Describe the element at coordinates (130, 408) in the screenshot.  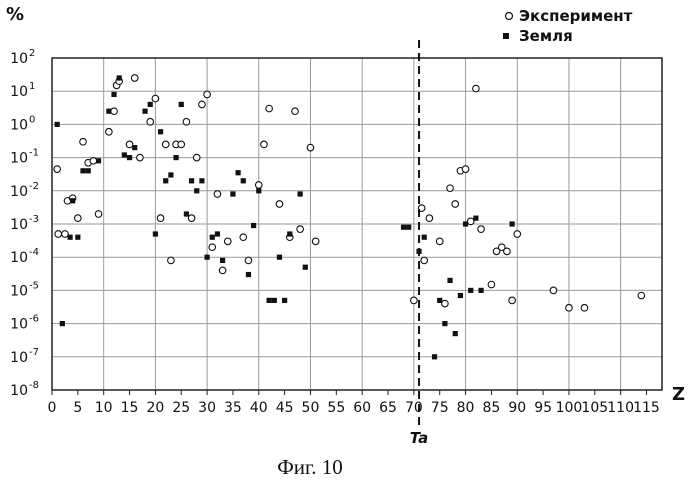
I see `x-tick-label: 15` at that location.